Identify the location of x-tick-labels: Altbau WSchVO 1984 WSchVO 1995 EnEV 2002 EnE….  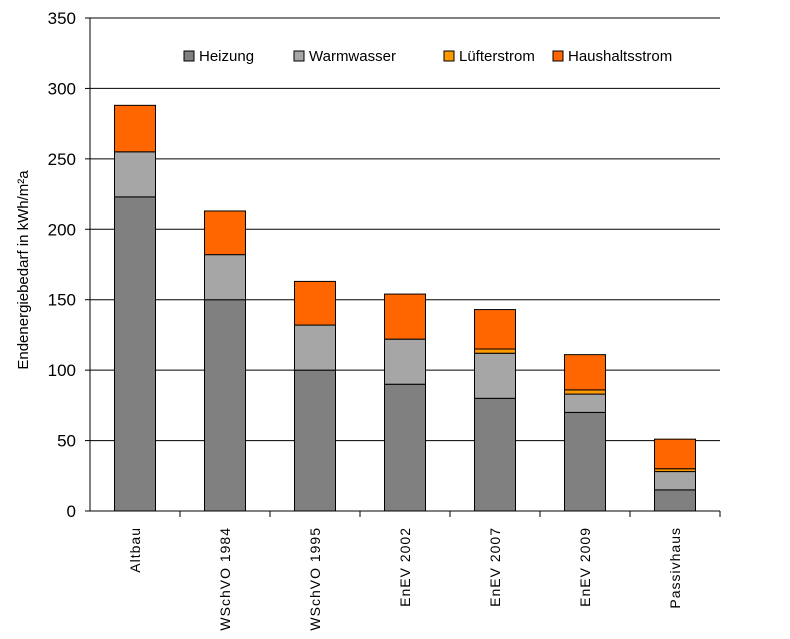
(405, 579).